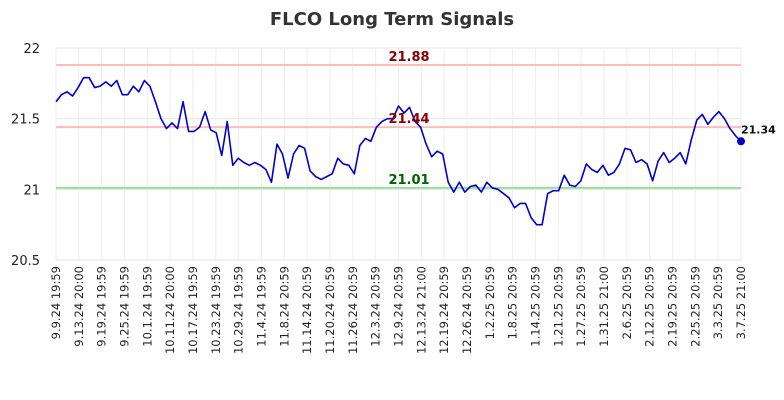 The image size is (784, 400). What do you see at coordinates (650, 306) in the screenshot?
I see `x-tick-label: 2.12.25 20:59` at bounding box center [650, 306].